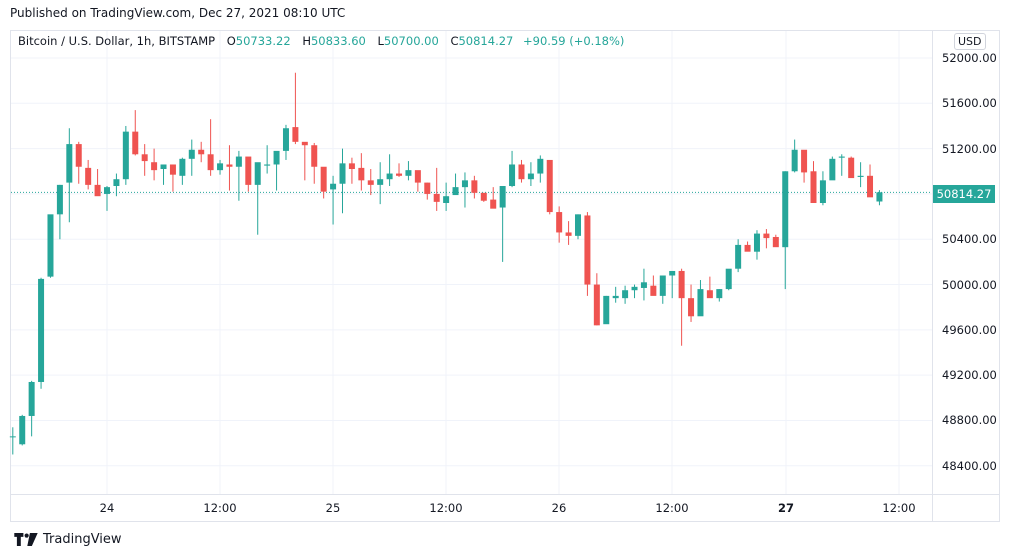  What do you see at coordinates (338, 41) in the screenshot?
I see `high-value: 50833.60` at bounding box center [338, 41].